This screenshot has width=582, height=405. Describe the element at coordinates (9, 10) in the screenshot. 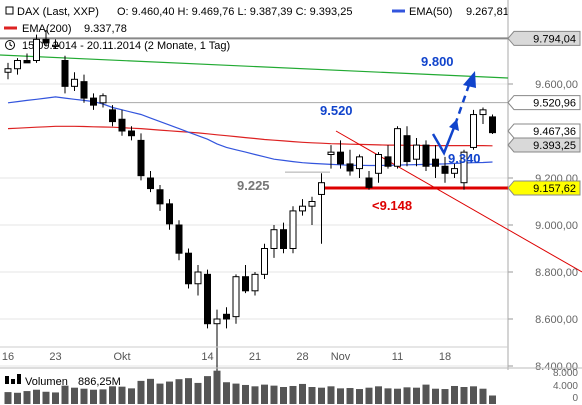

I see `candle-legend-icon` at that location.